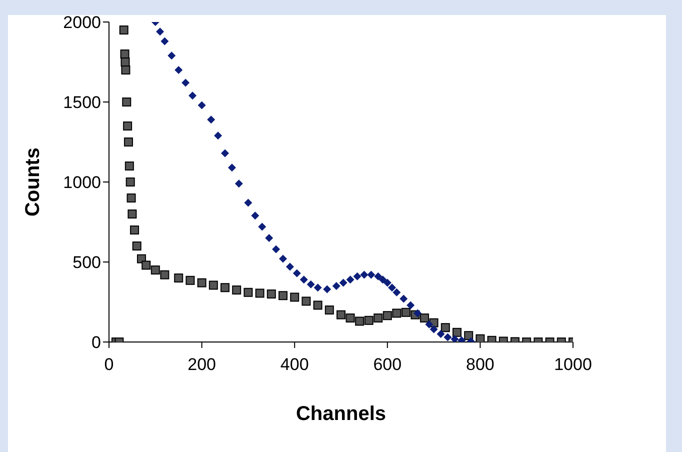 Image resolution: width=682 pixels, height=452 pixels. Describe the element at coordinates (573, 364) in the screenshot. I see `x-tick-label: 1000` at that location.